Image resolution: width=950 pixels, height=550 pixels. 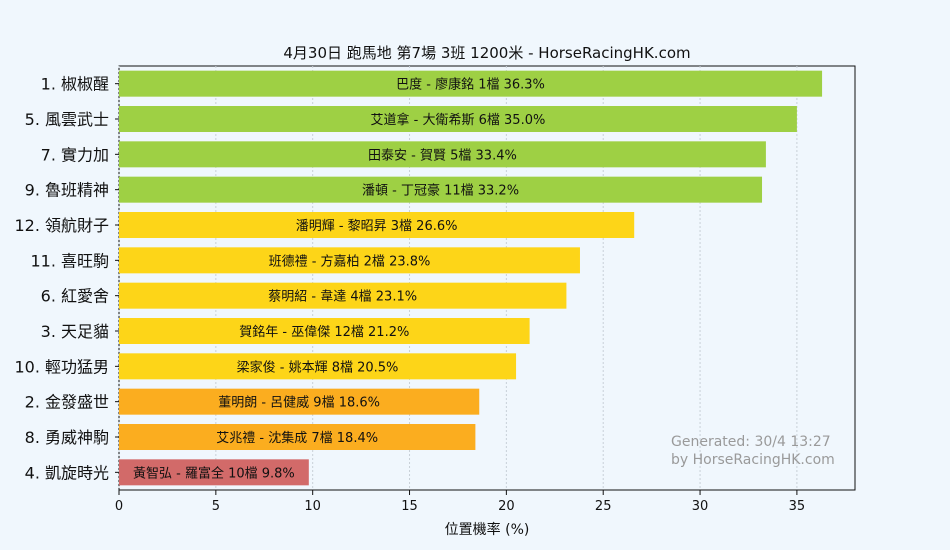 I want to click on category-label: 3. 天足貓, so click(x=75, y=331).